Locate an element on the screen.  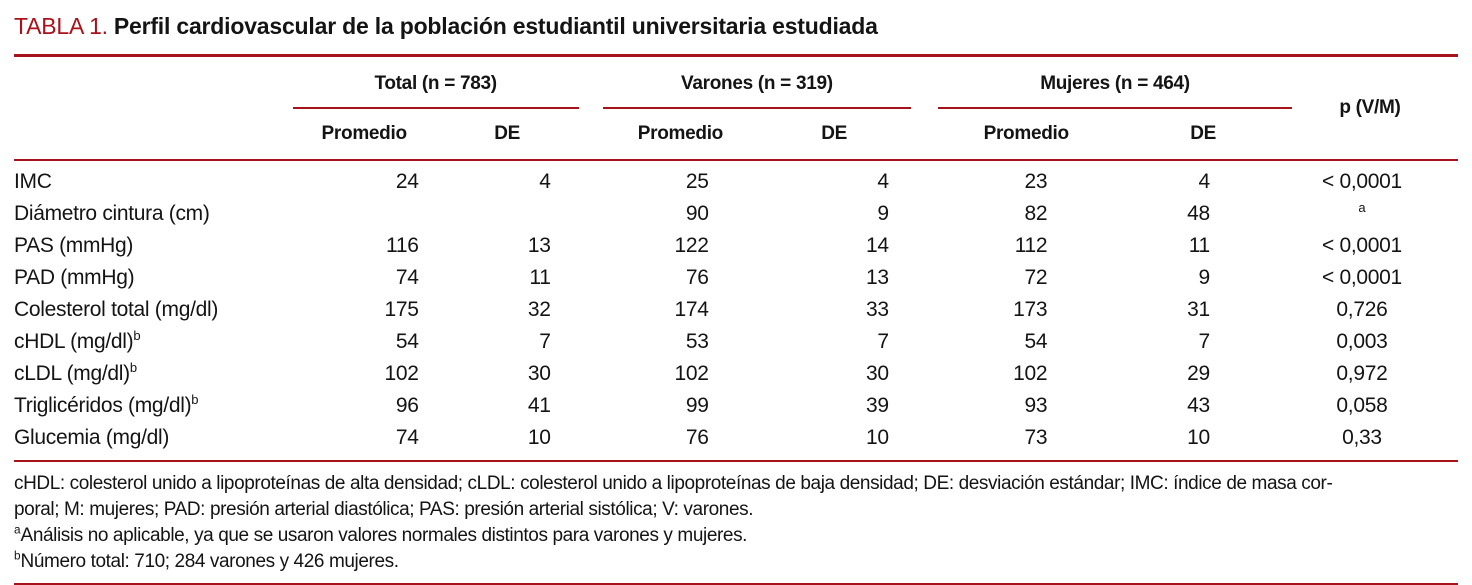
subheader-mujeres-de: DE is located at coordinates (1203, 134).